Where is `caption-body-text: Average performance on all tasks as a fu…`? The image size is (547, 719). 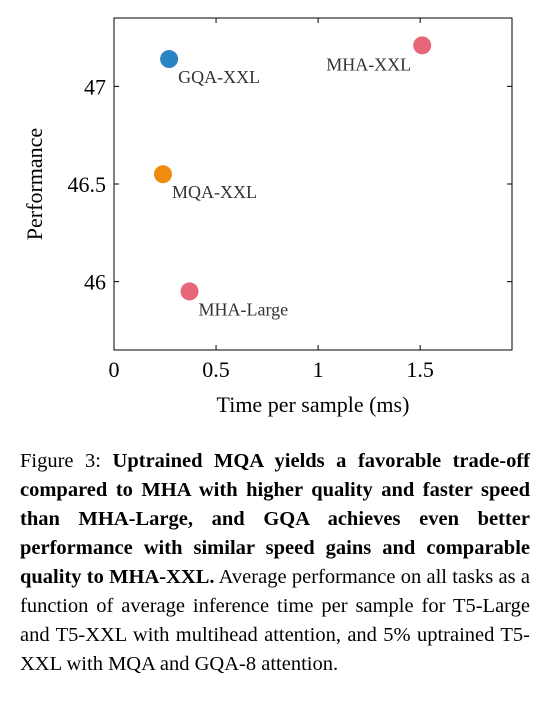 caption-body-text: Average performance on all tasks as a fu… is located at coordinates (275, 620).